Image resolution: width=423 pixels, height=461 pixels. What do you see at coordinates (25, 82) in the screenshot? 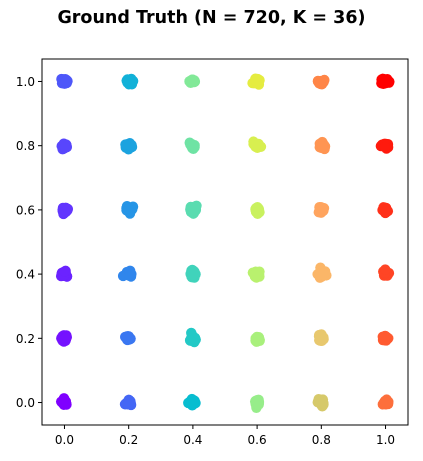
I see `y-tick-label: 1.0` at bounding box center [25, 82].